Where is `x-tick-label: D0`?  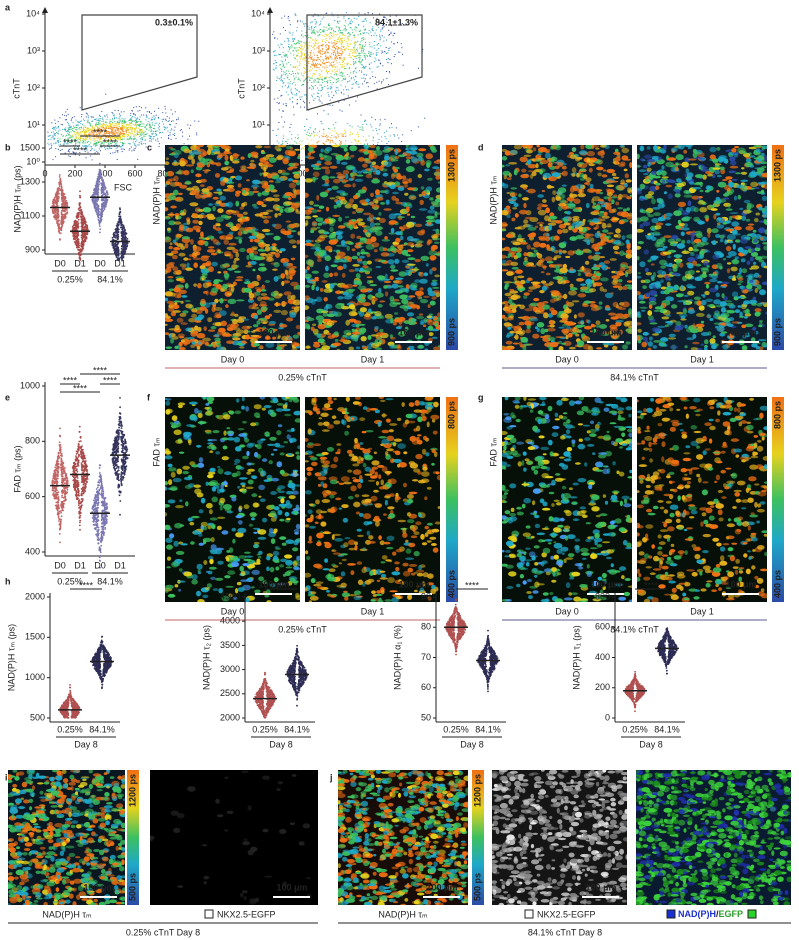
x-tick-label: D0 is located at coordinates (100, 263).